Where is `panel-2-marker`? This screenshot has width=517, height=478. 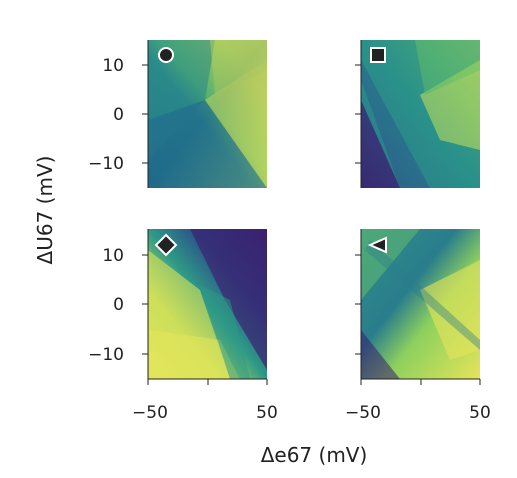 panel-2-marker is located at coordinates (378, 55).